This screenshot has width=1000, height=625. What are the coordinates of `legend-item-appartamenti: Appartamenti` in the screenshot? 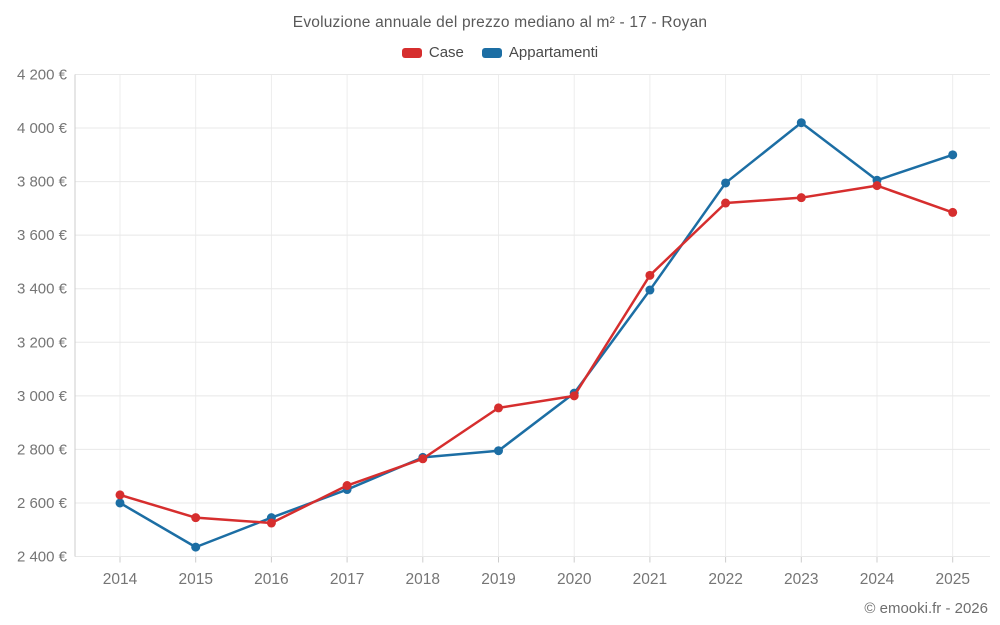 It's located at (540, 52).